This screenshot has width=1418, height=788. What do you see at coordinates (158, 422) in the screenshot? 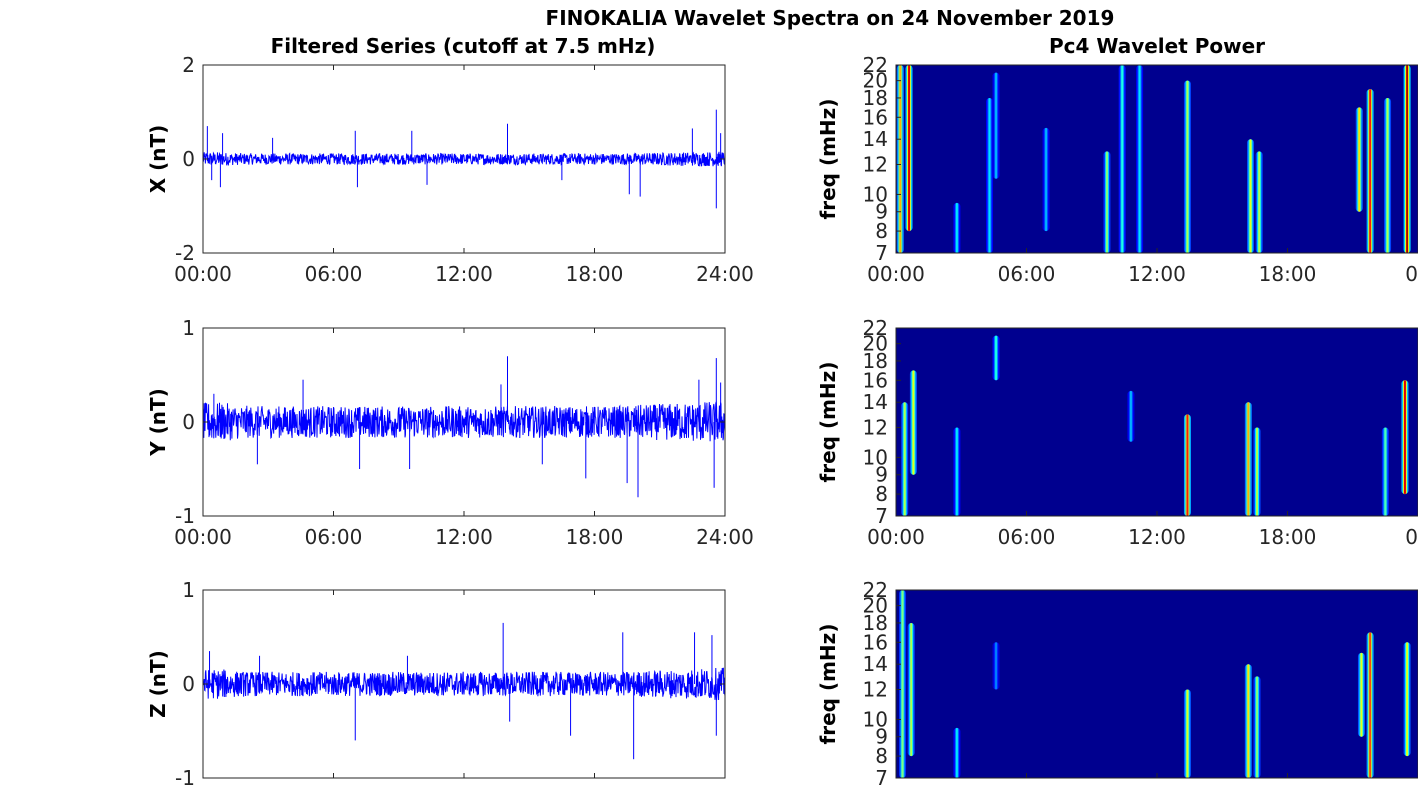
I see `y-axis-label: Y (nT)` at bounding box center [158, 422].